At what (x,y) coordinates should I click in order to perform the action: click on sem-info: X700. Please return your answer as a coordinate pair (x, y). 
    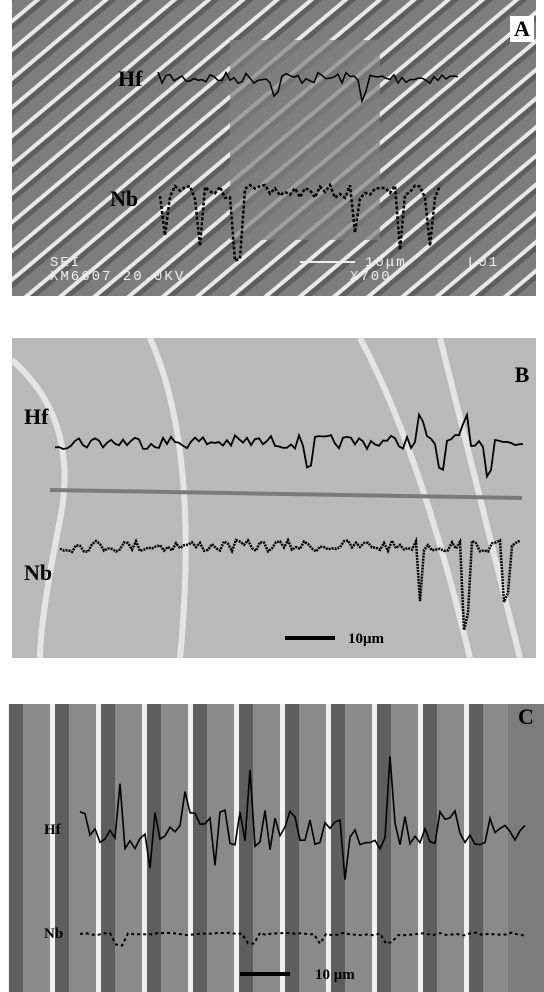
    Looking at the image, I should click on (371, 277).